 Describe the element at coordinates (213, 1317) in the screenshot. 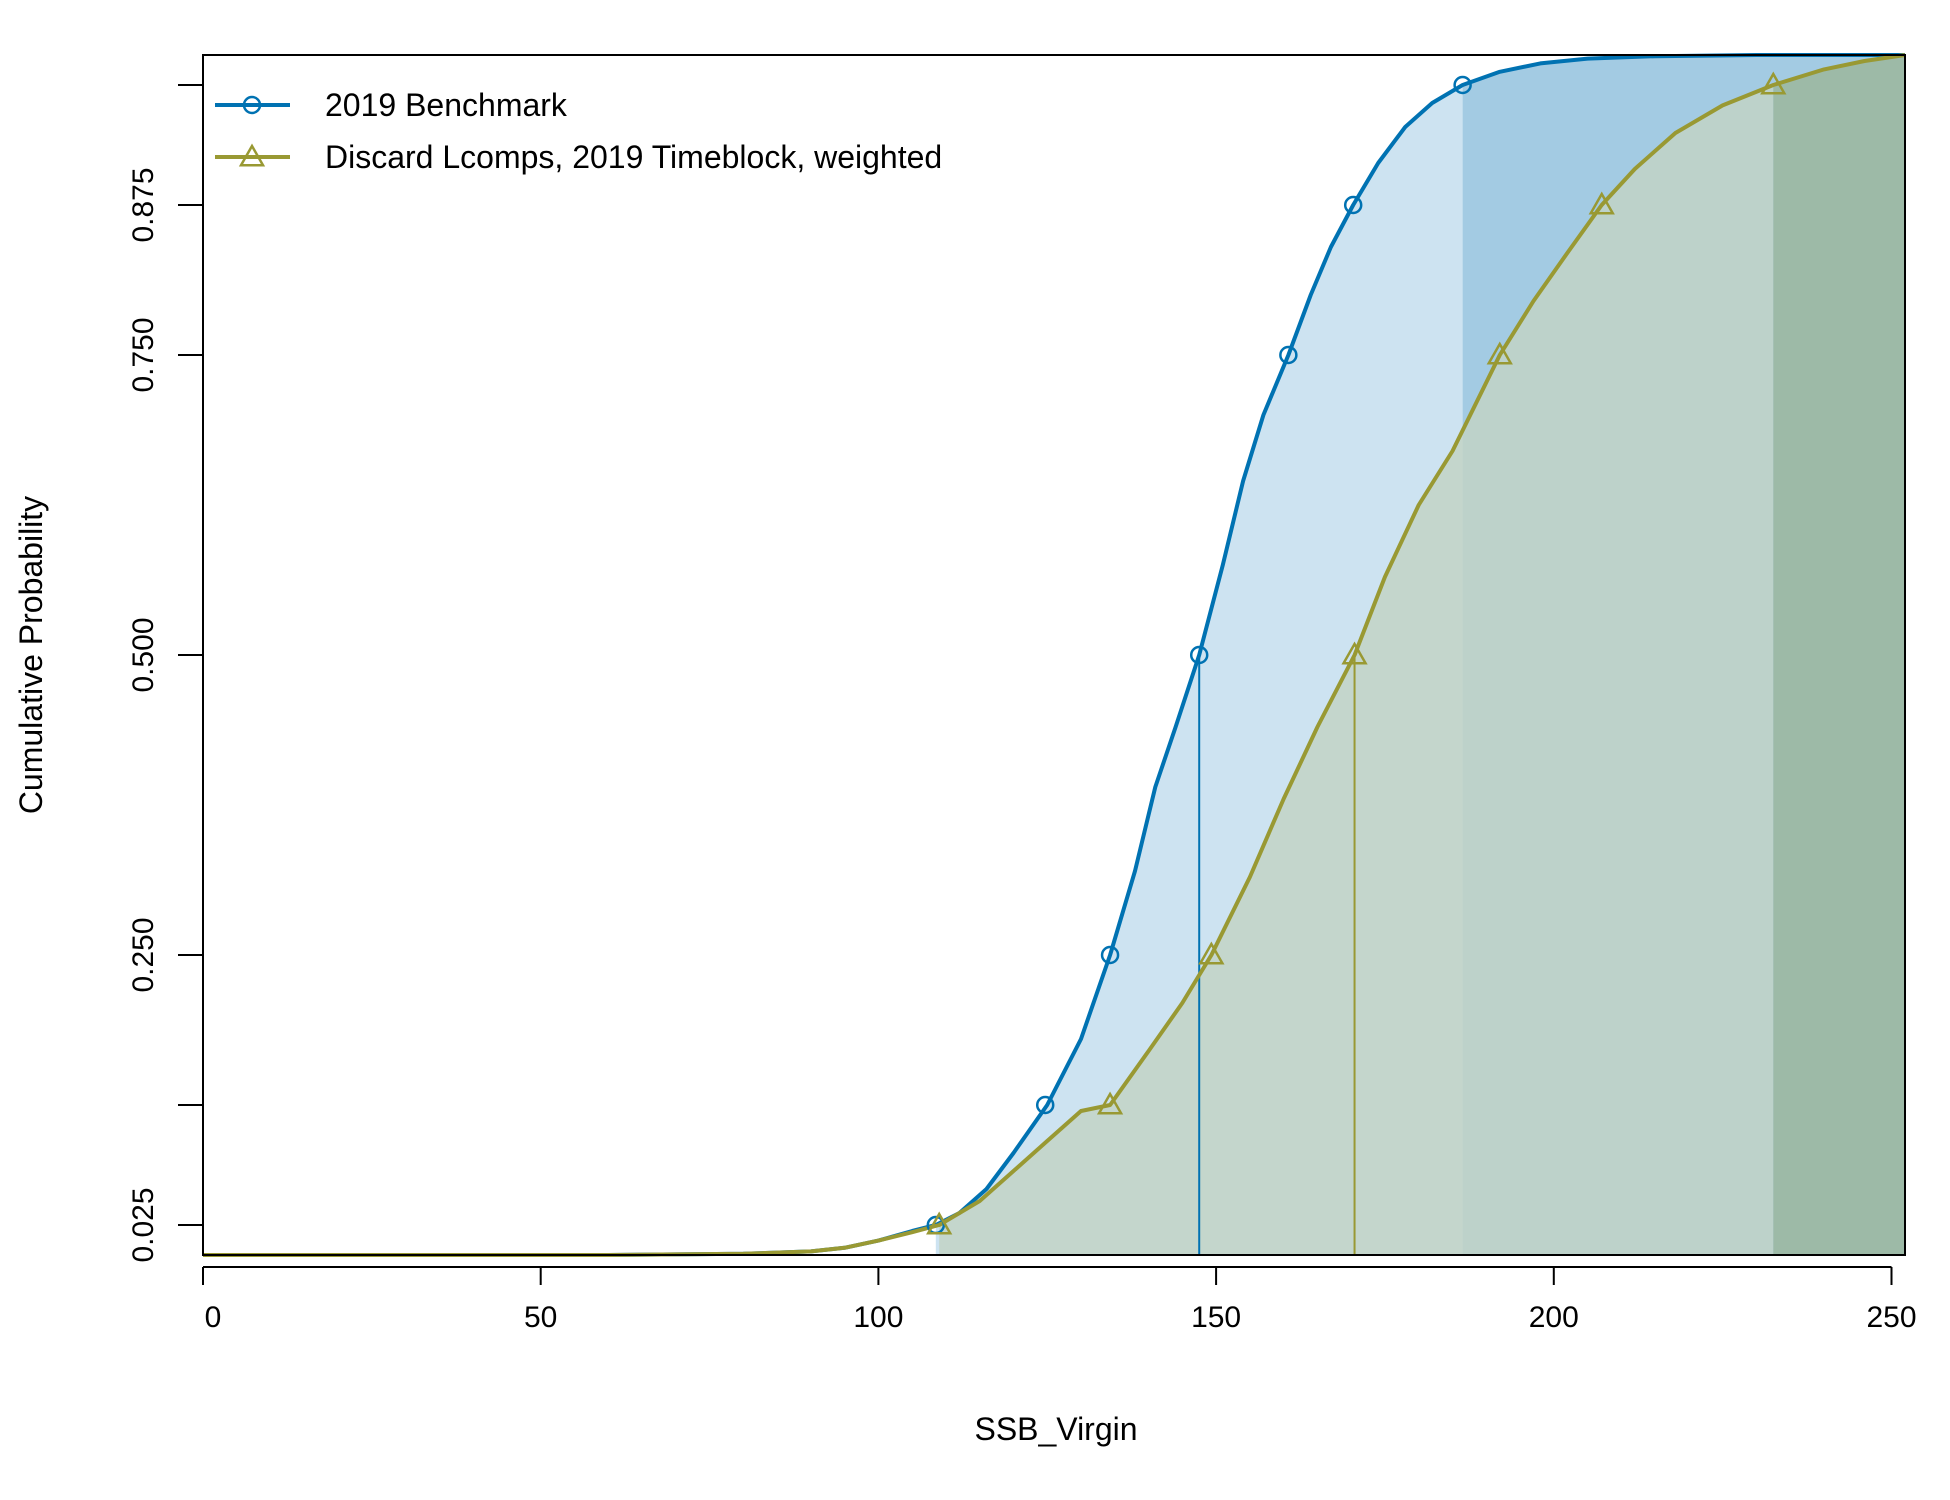

I see `x-tick-label: 0` at that location.